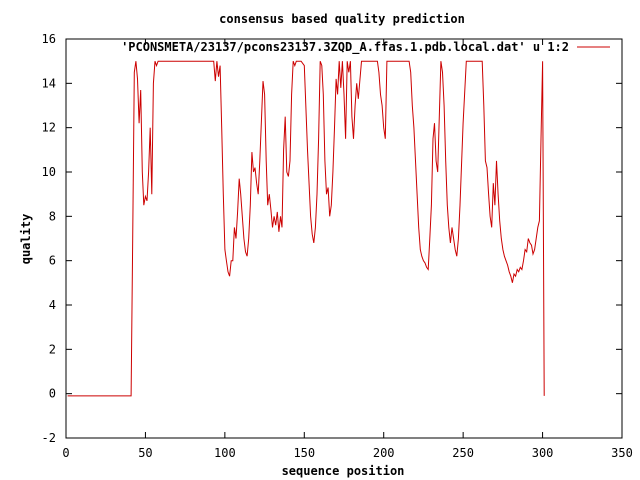  What do you see at coordinates (543, 453) in the screenshot?
I see `x-tick-label: 300` at bounding box center [543, 453].